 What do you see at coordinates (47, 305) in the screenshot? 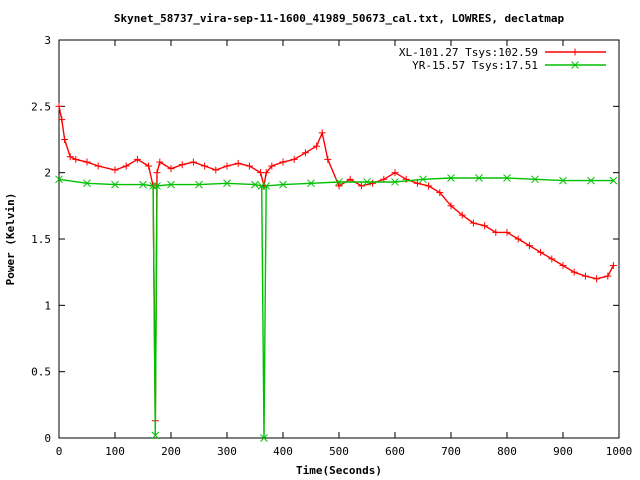
I see `y-tick-label: 1` at bounding box center [47, 305].